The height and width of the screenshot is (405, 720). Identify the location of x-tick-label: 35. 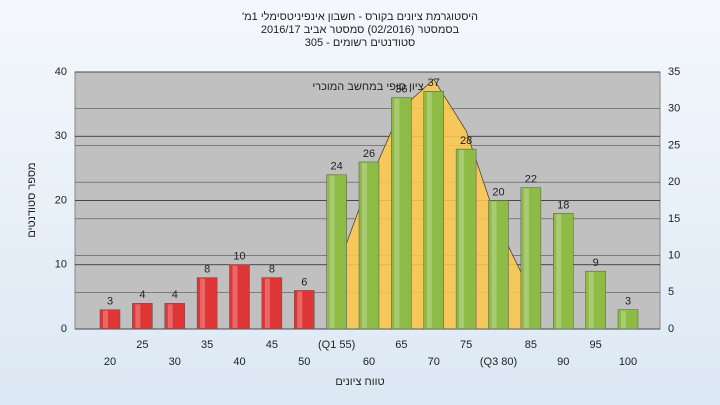
(207, 345).